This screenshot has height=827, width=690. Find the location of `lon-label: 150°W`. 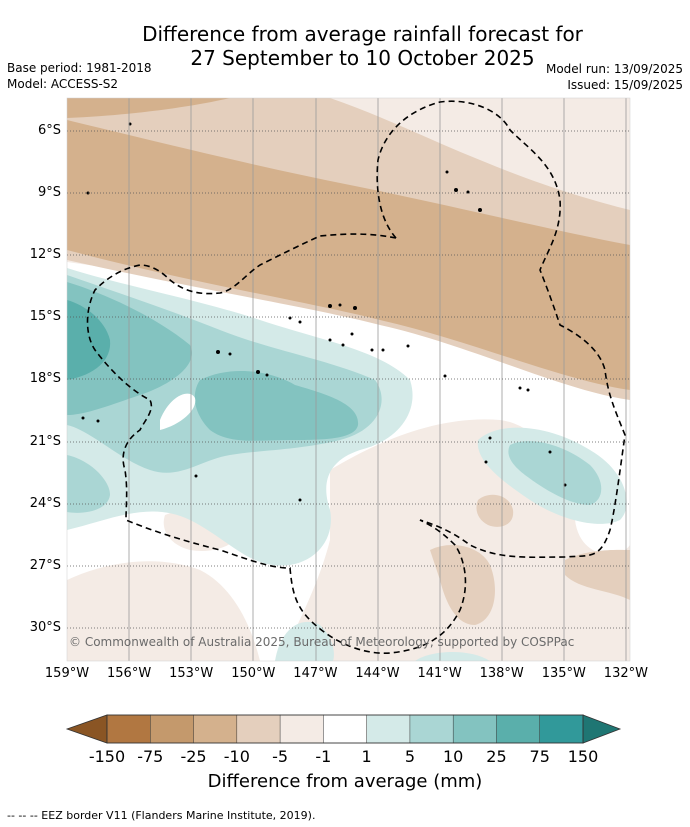

lon-label: 150°W is located at coordinates (253, 673).